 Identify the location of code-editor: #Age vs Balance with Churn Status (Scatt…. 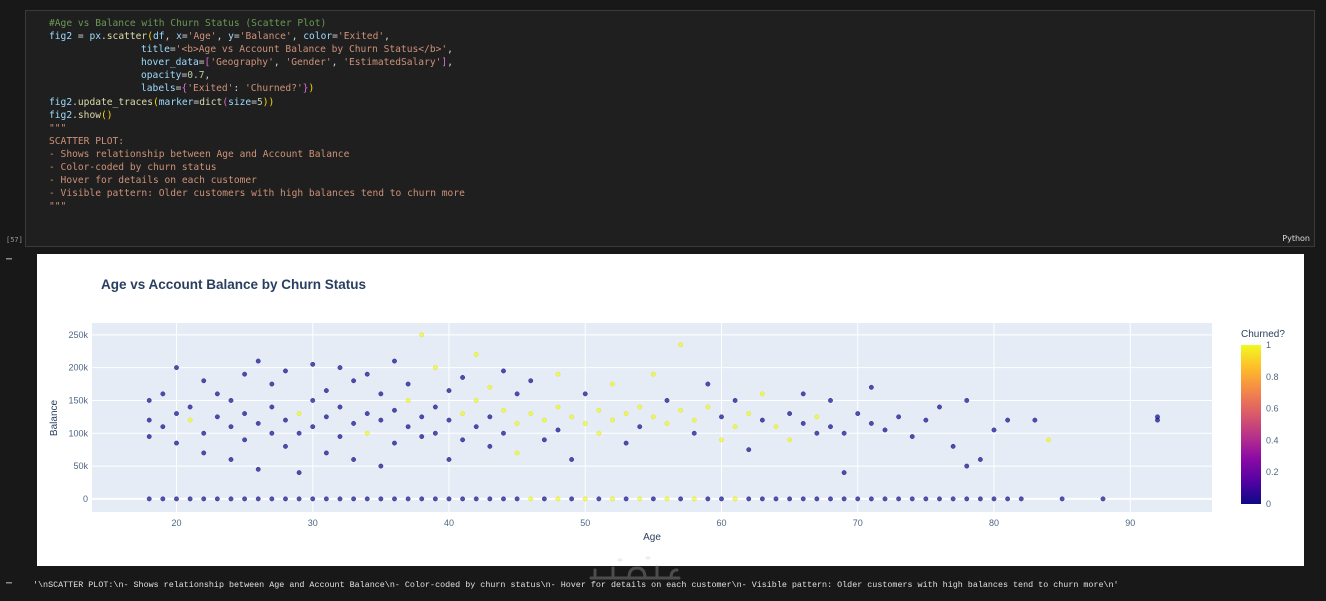
(257, 115).